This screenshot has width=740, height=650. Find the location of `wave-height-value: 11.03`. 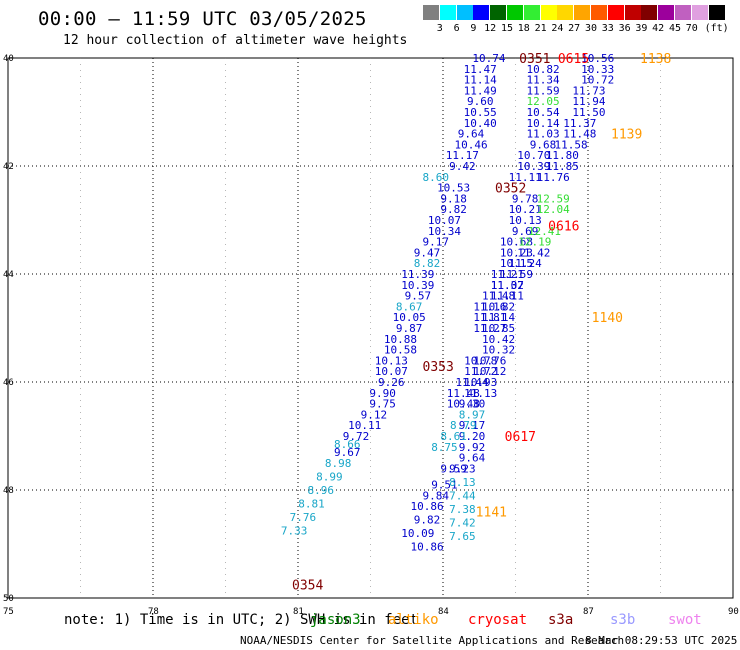

wave-height-value: 11.03 is located at coordinates (542, 134).